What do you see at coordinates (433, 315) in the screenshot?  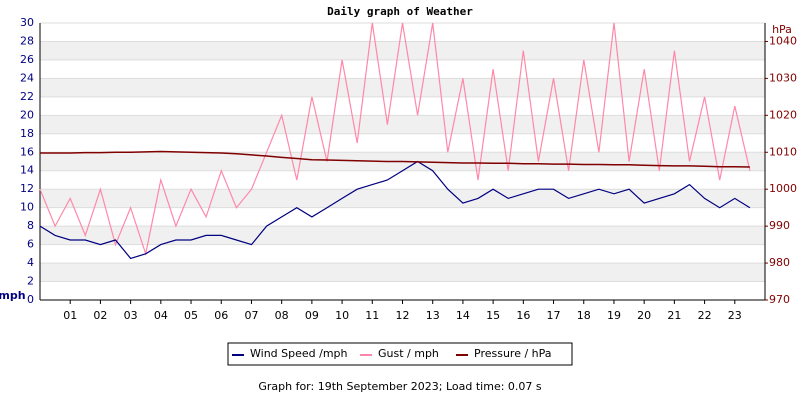 I see `x-tick-label: 13` at bounding box center [433, 315].